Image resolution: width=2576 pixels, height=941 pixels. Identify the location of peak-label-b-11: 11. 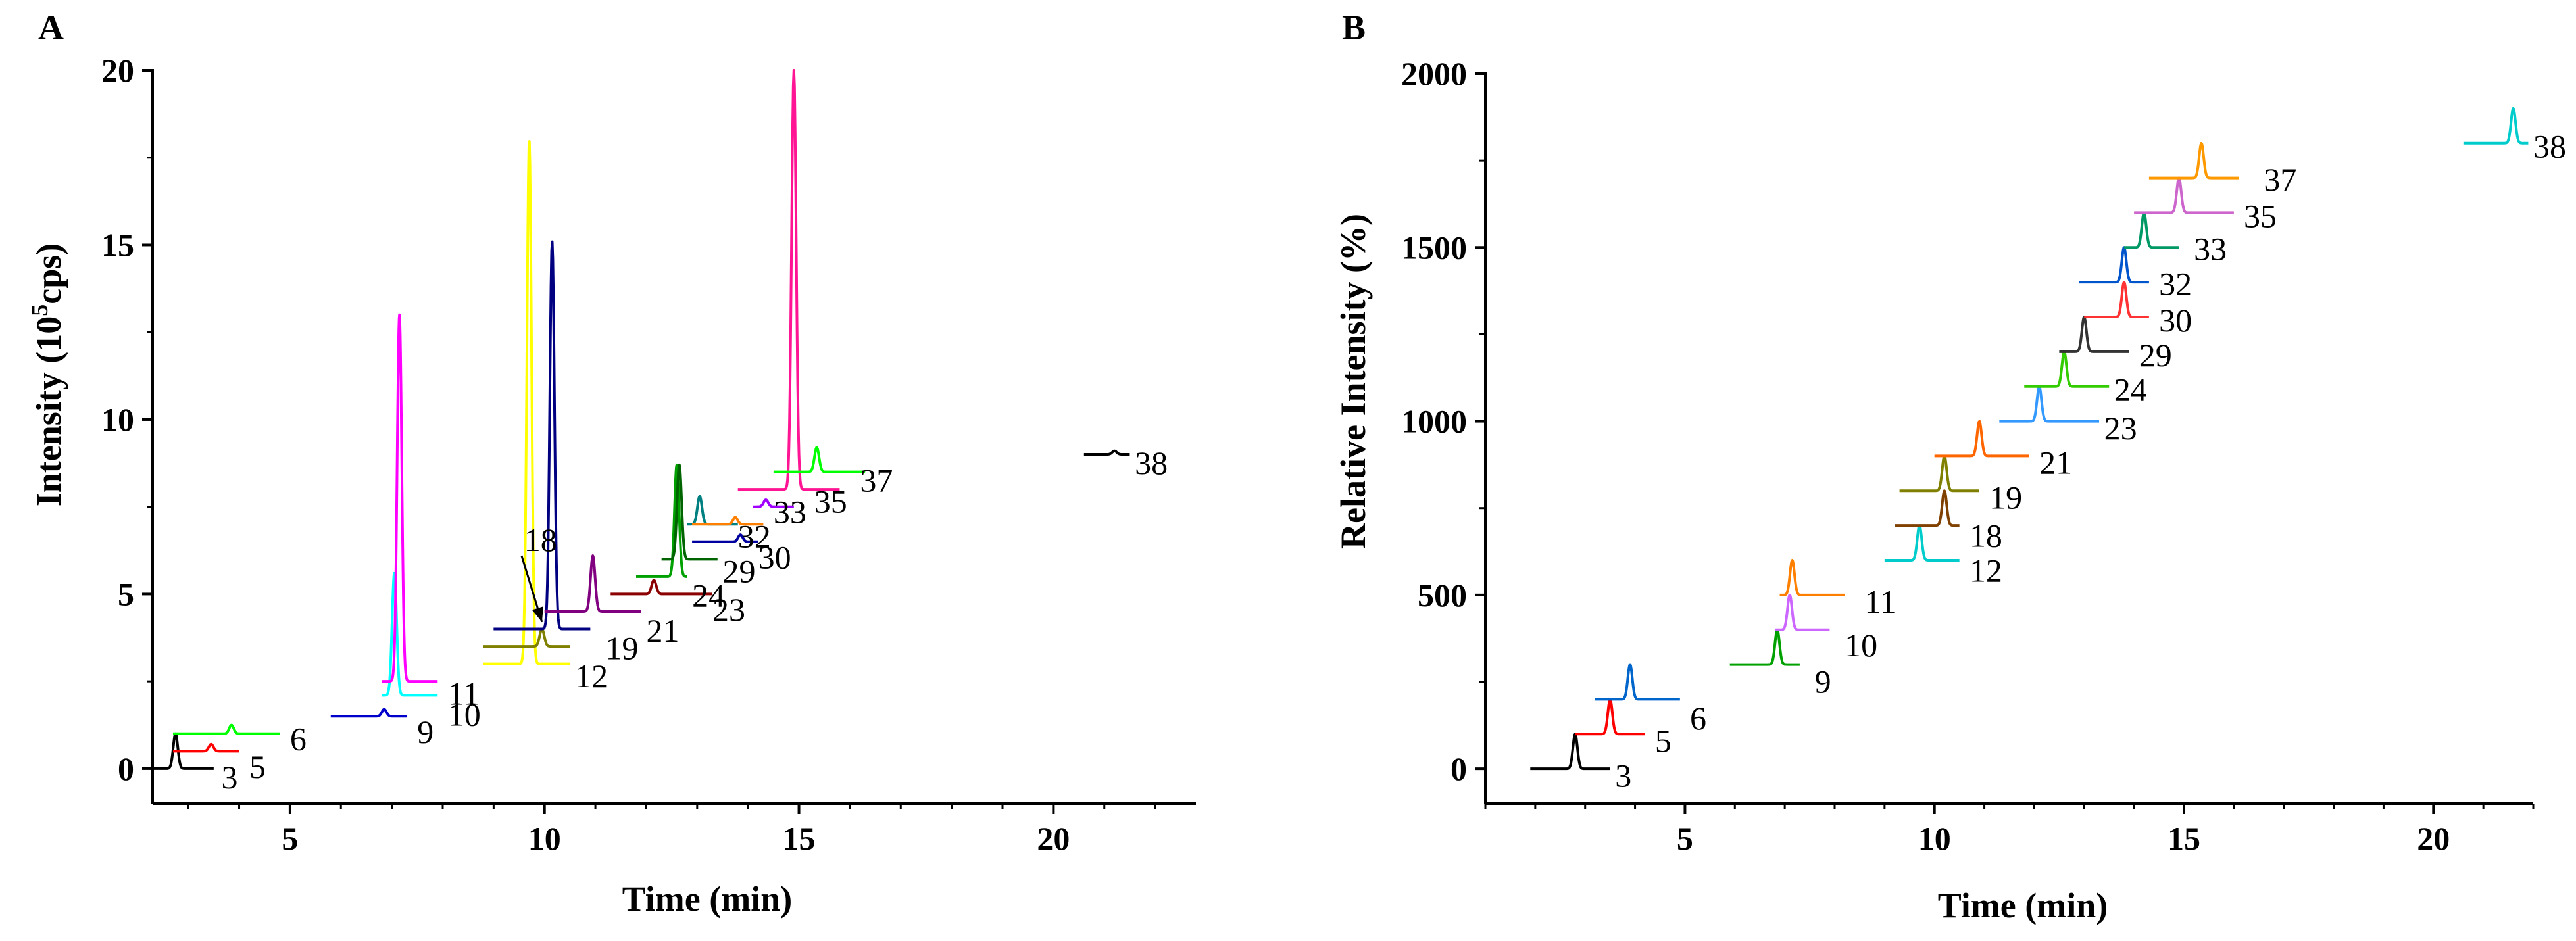
(1880, 601).